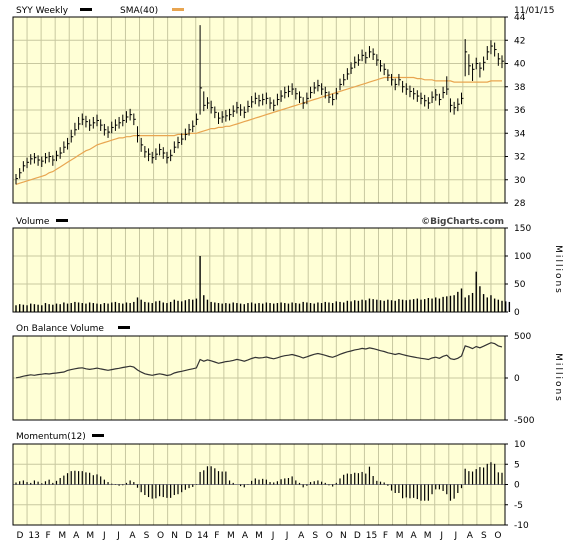 The image size is (568, 546). What do you see at coordinates (42, 11) in the screenshot?
I see `ticker-label: SYY Weekly` at bounding box center [42, 11].